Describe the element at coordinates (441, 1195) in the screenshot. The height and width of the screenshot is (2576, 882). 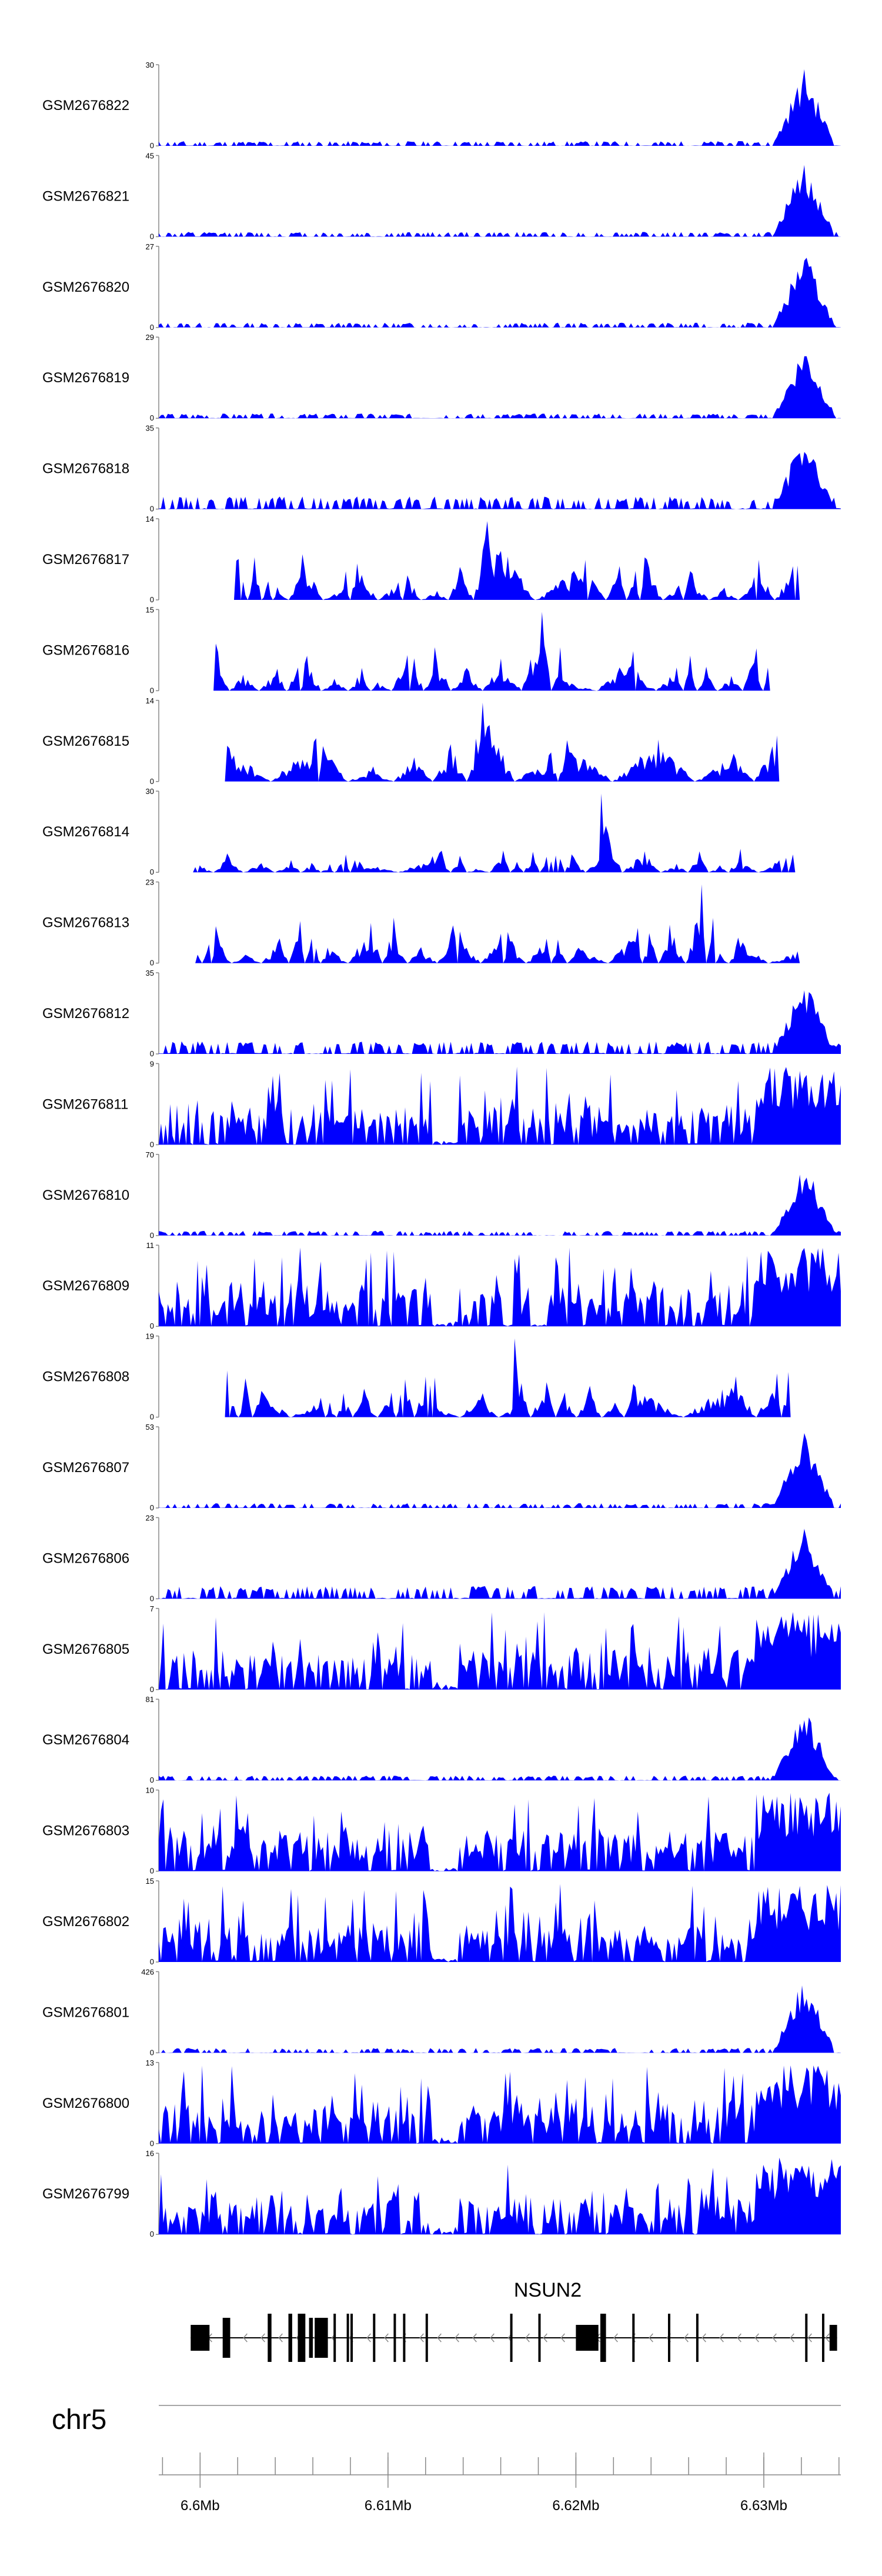
I see `track: GSM2676810 70 0` at that location.